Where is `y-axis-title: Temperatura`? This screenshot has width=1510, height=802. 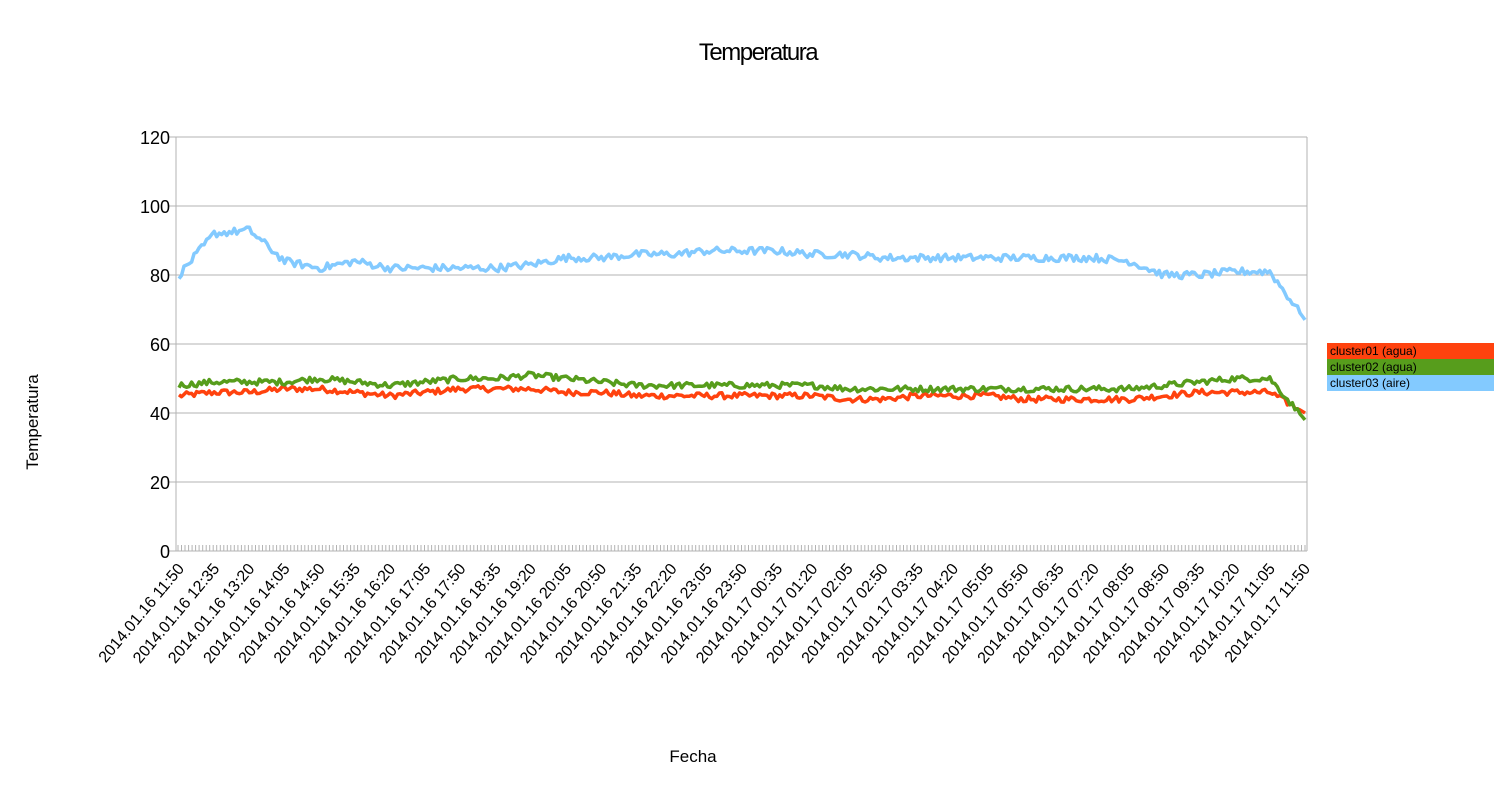 y-axis-title: Temperatura is located at coordinates (32, 422).